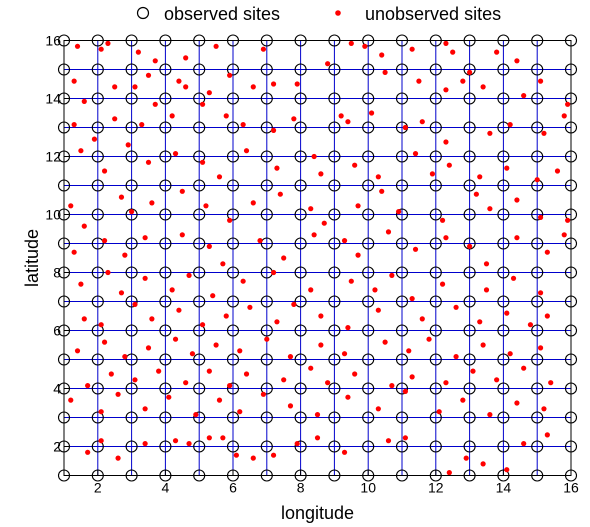 Image resolution: width=590 pixels, height=527 pixels. Describe the element at coordinates (57, 447) in the screenshot. I see `y-tick-label: 2` at that location.